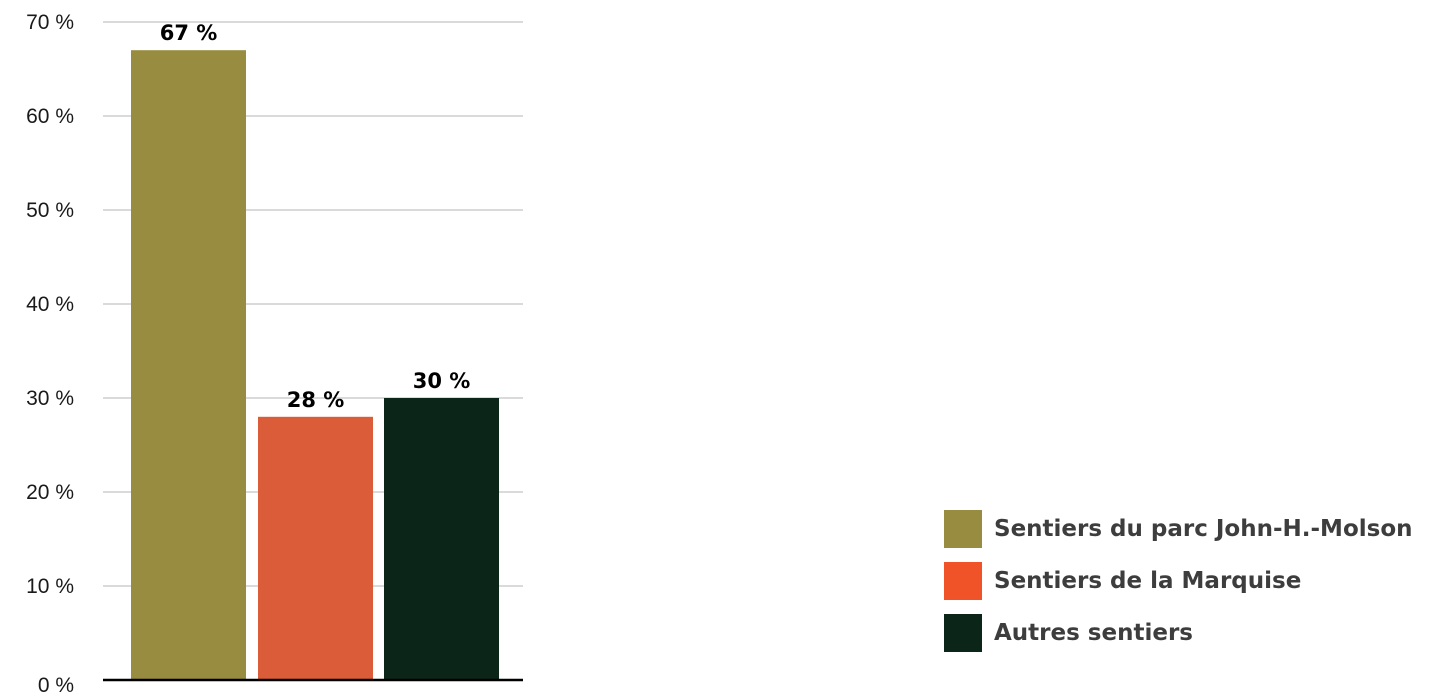 The width and height of the screenshot is (1452, 692). What do you see at coordinates (963, 529) in the screenshot?
I see `legend-swatch-john-h-molson` at bounding box center [963, 529].